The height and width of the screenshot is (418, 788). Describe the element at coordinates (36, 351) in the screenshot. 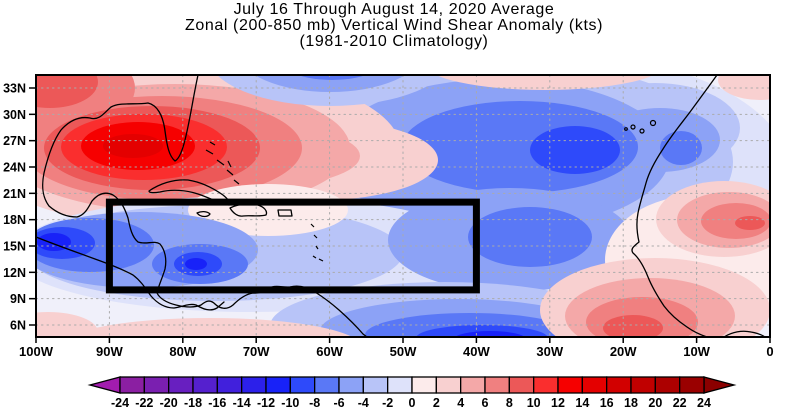

I see `x-tick-label: 100W` at that location.